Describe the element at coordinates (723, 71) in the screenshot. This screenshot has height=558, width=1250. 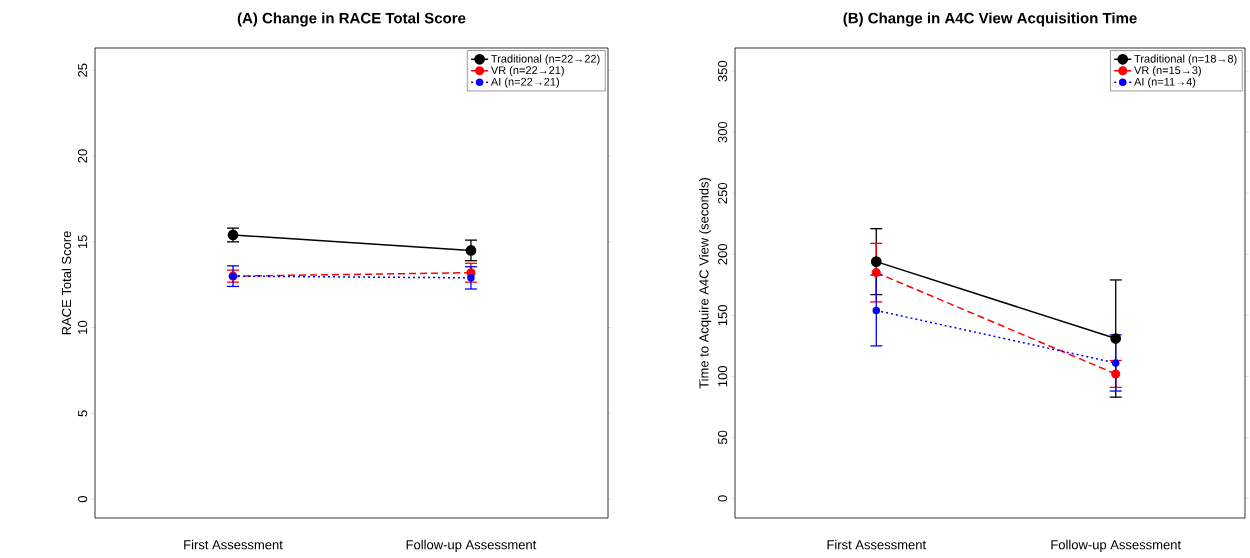
I see `y-tick-label: 350` at that location.